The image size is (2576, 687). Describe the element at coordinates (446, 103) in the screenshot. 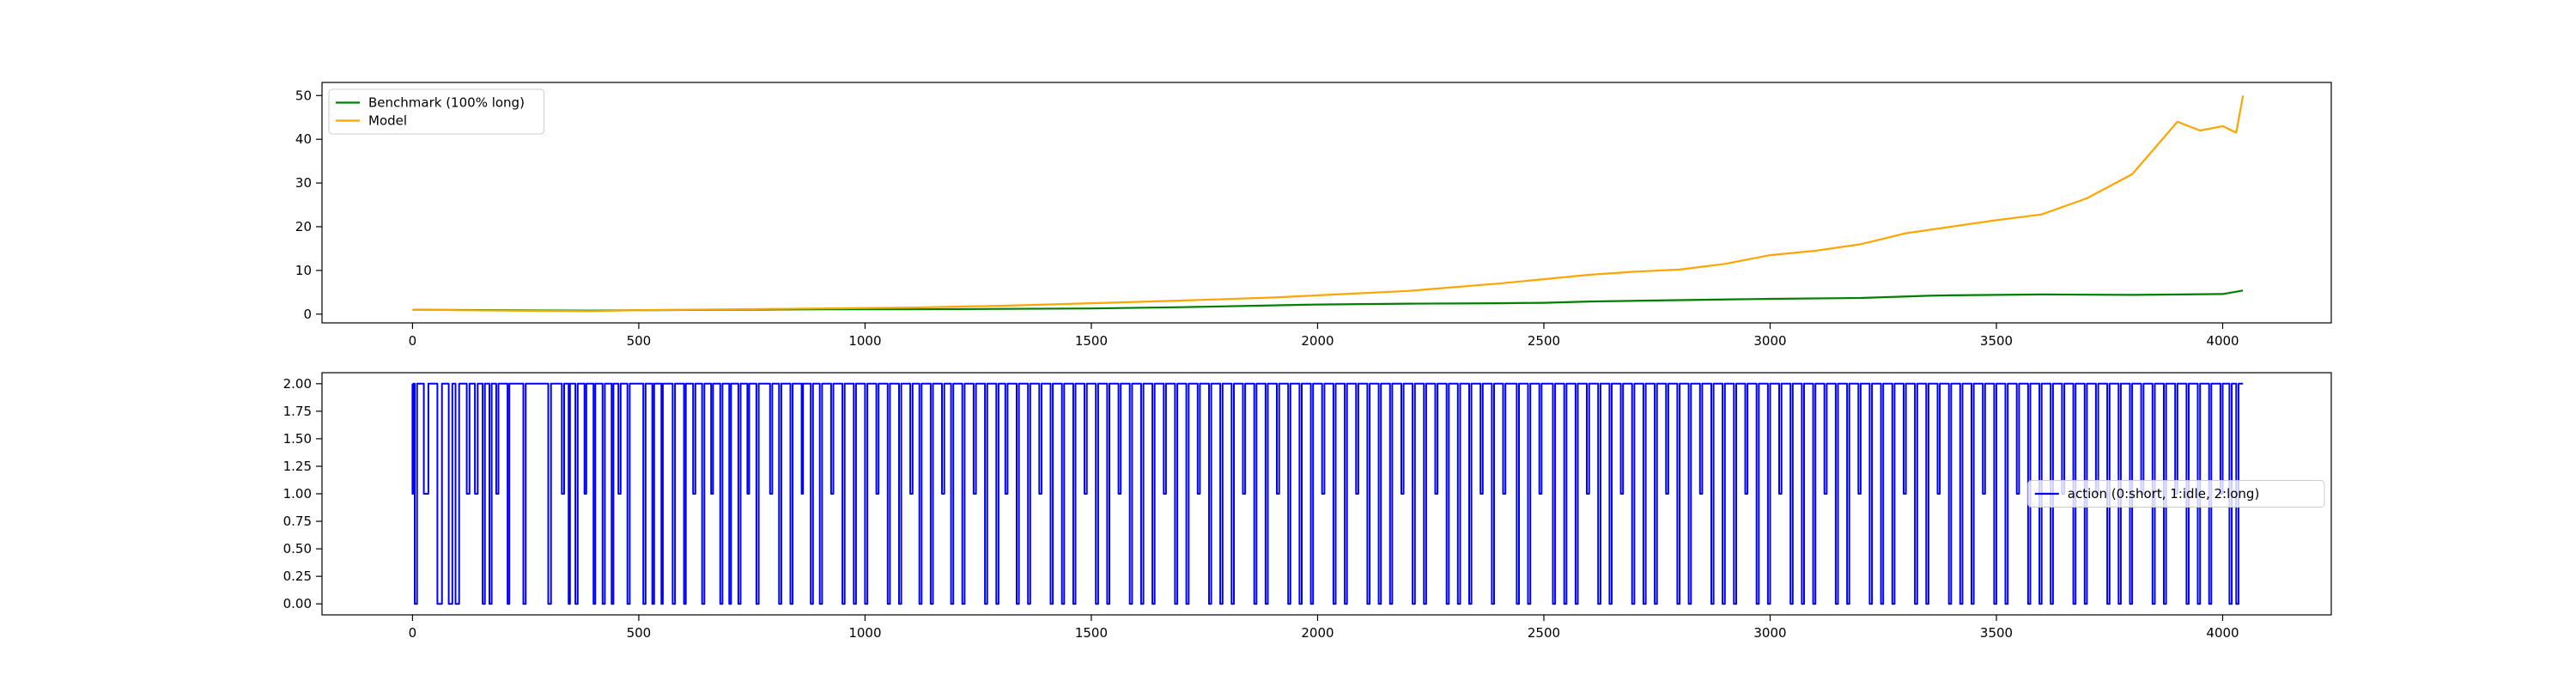

I see `legend-label: Benchmark (100% long)` at that location.